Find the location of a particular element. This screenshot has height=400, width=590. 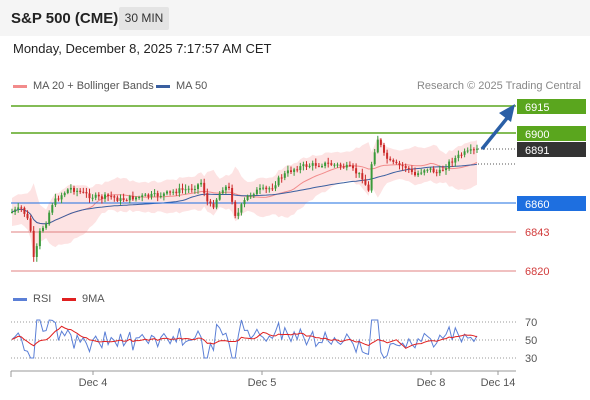

level-label-6915: 6915 is located at coordinates (537, 108).